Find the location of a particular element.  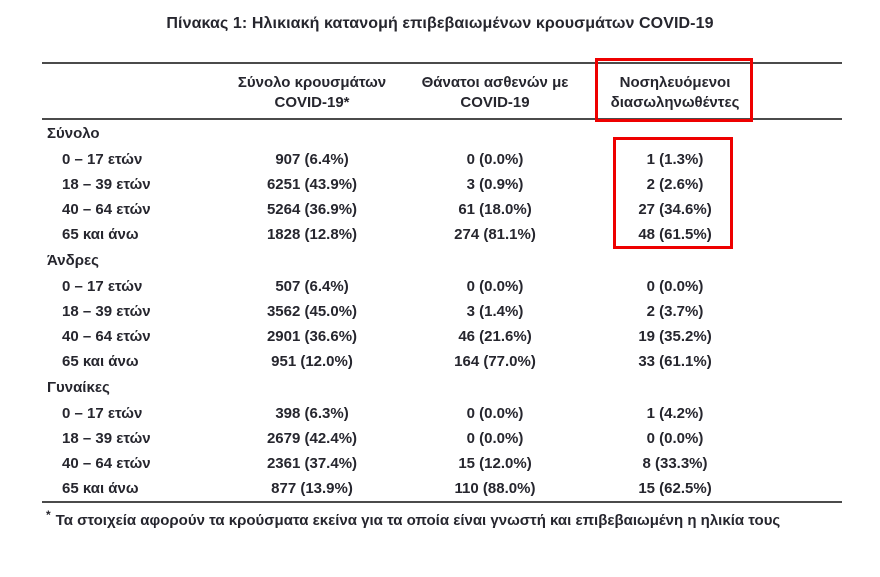

column-header-spacer is located at coordinates (804, 91).